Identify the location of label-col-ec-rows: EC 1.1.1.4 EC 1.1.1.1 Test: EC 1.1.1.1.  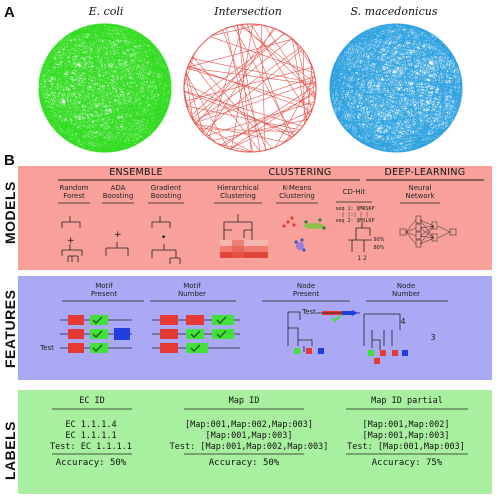
(91, 436).